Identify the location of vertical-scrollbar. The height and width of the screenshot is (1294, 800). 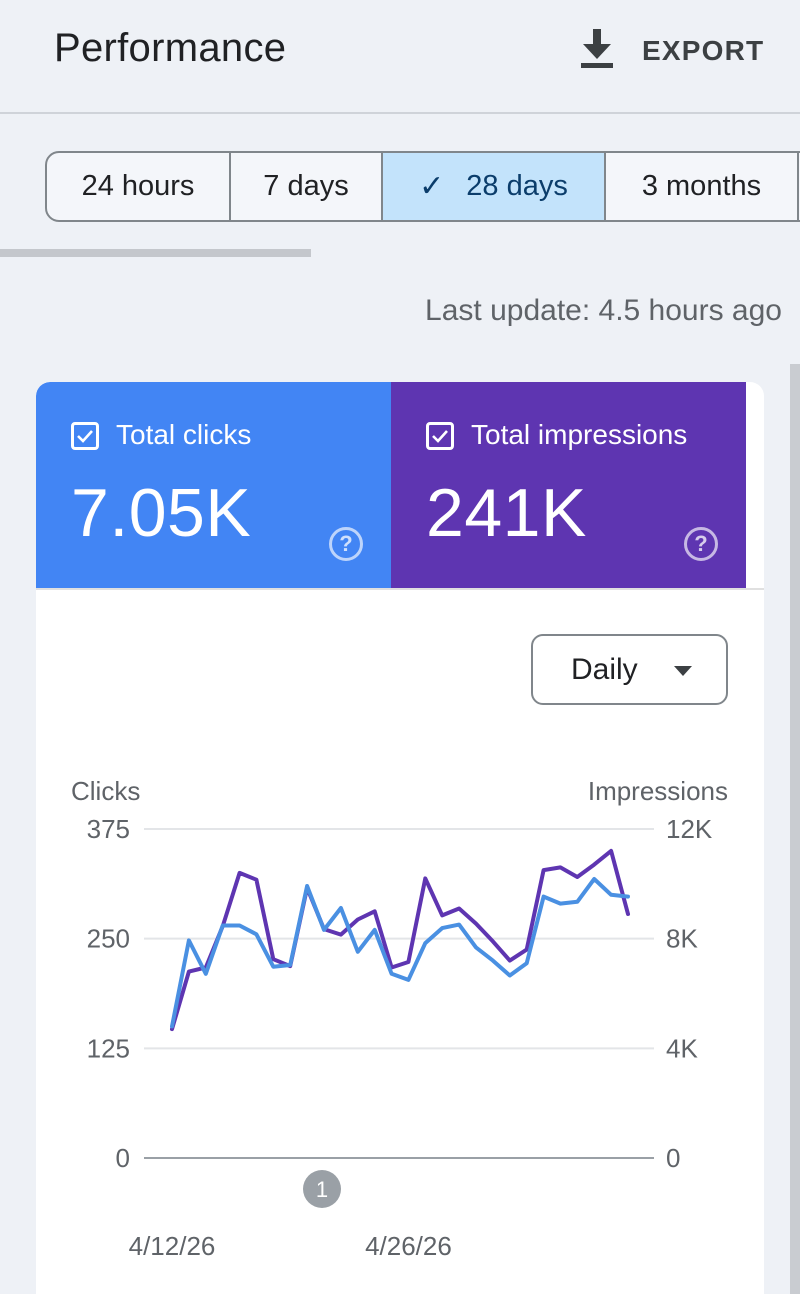
(795, 829).